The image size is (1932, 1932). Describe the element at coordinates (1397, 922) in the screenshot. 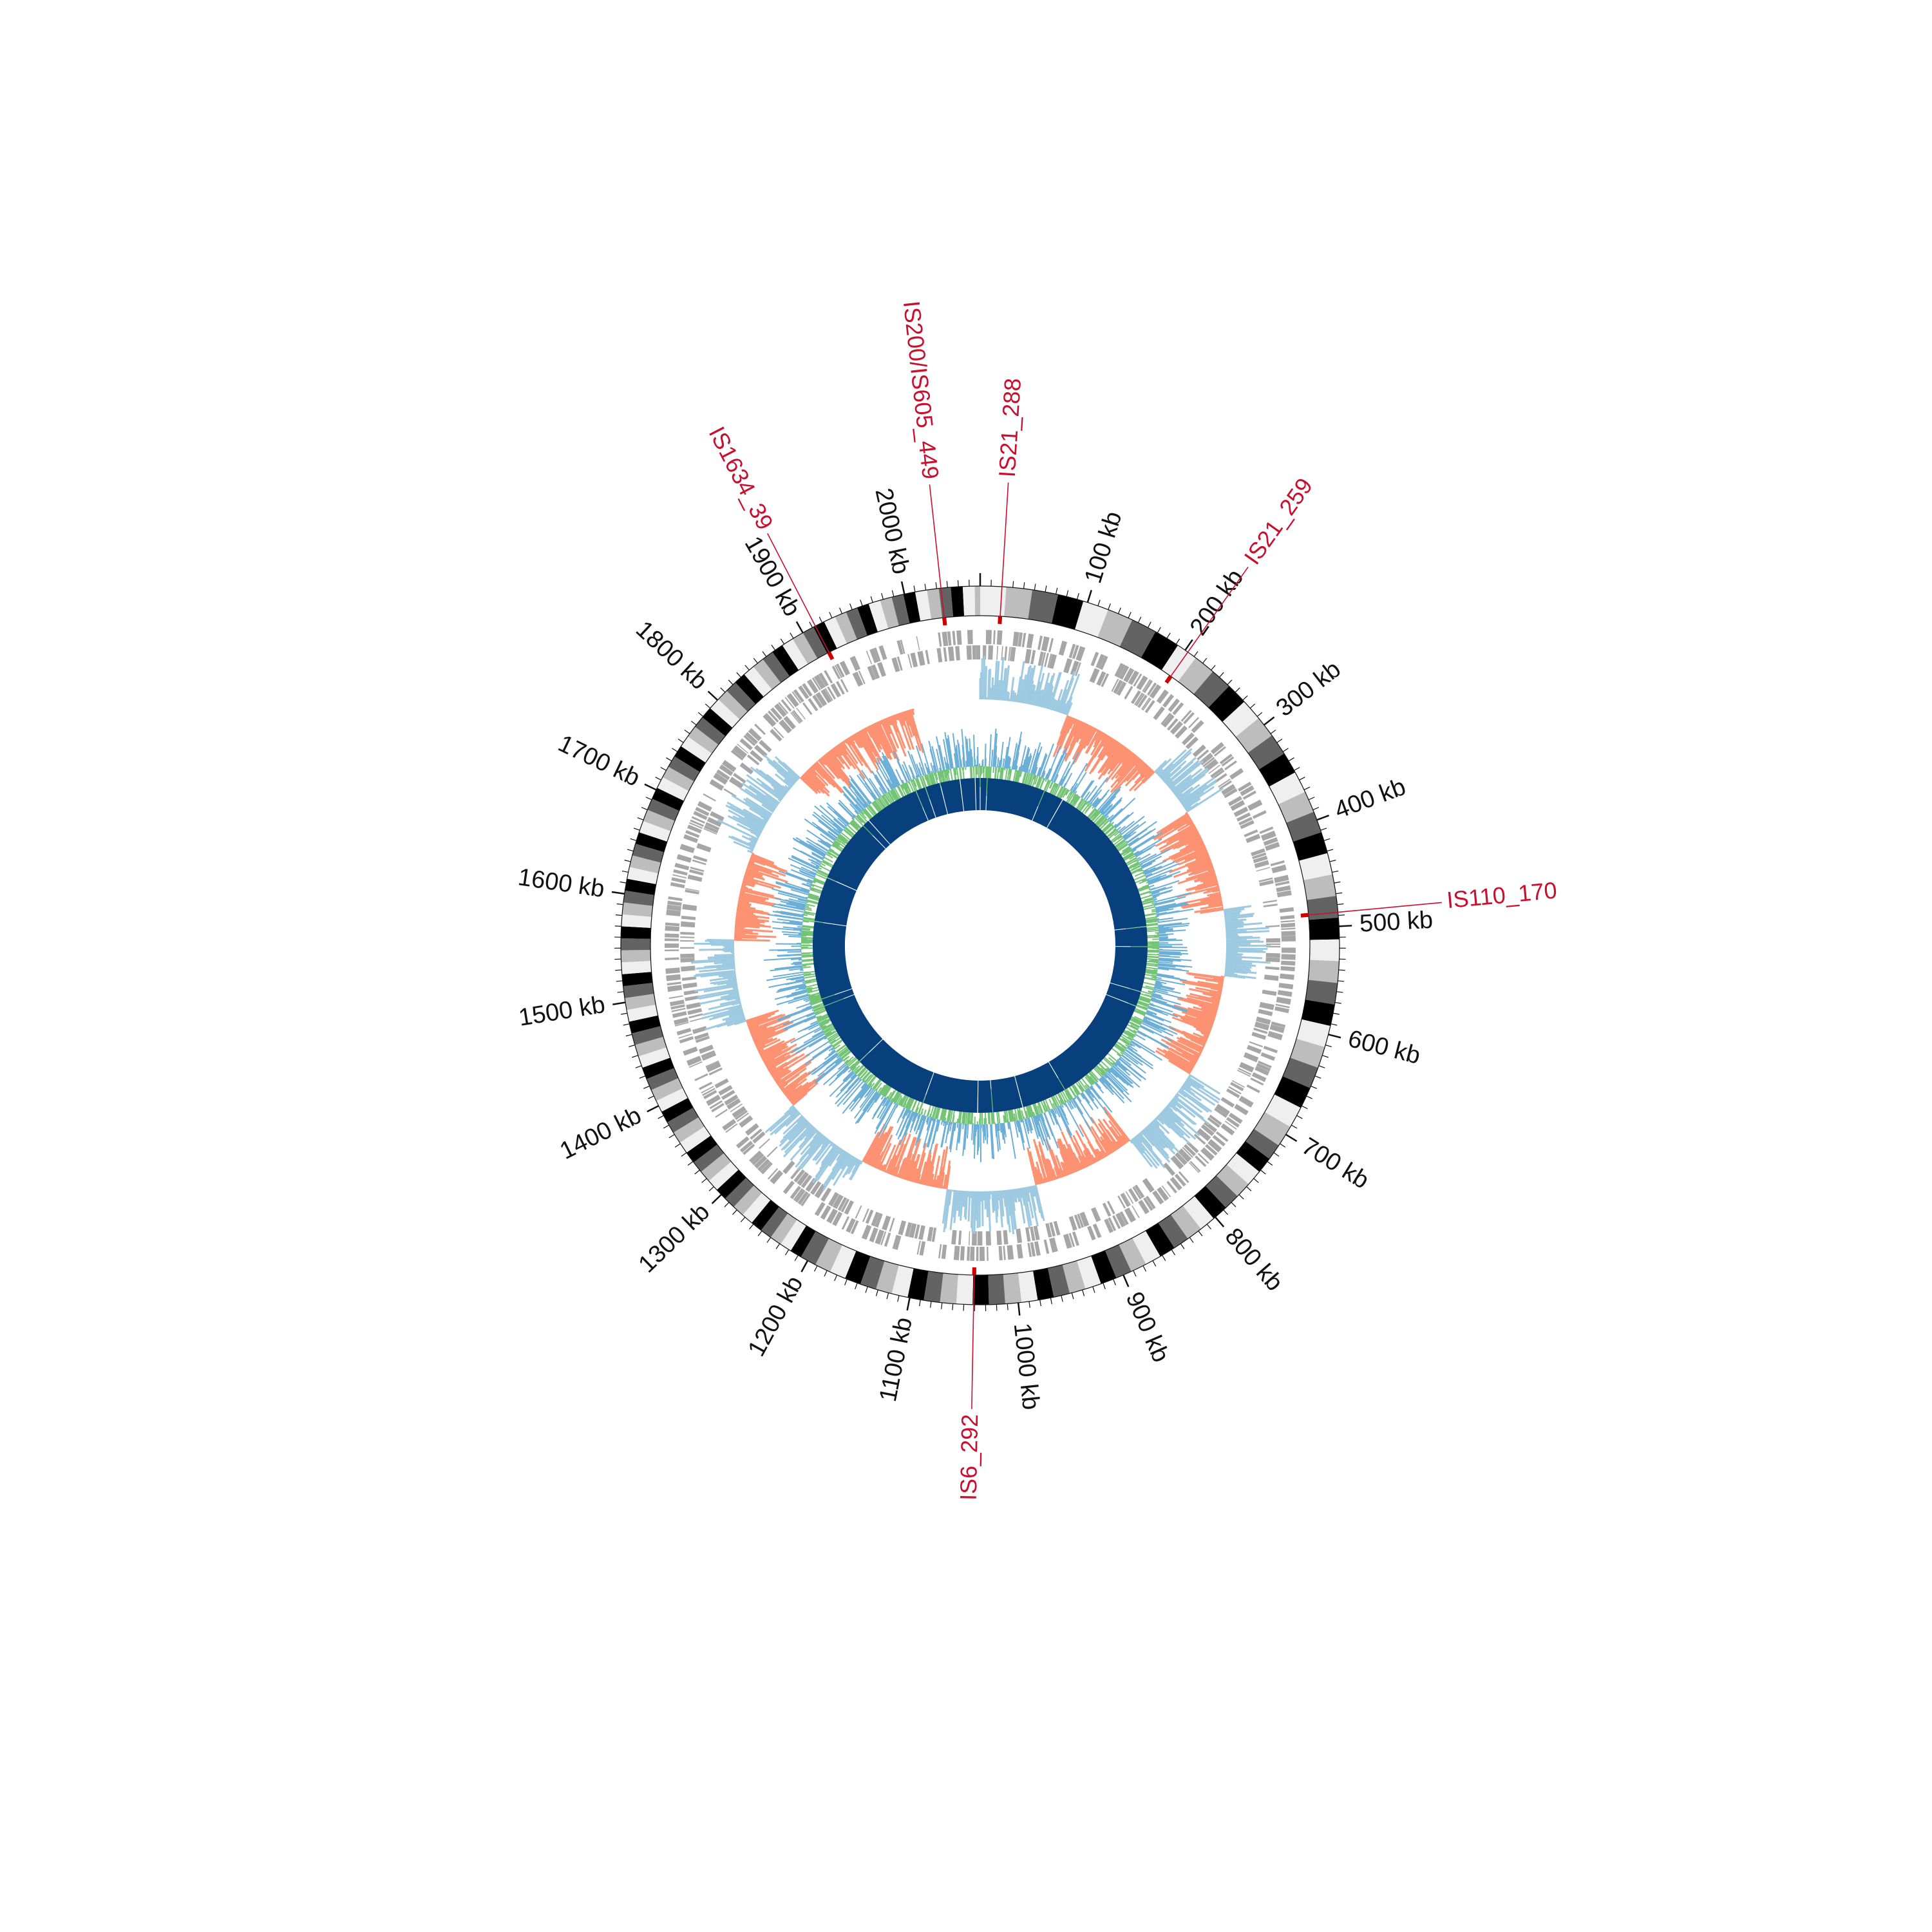

I see `scale-tick-label: 500 kb` at that location.